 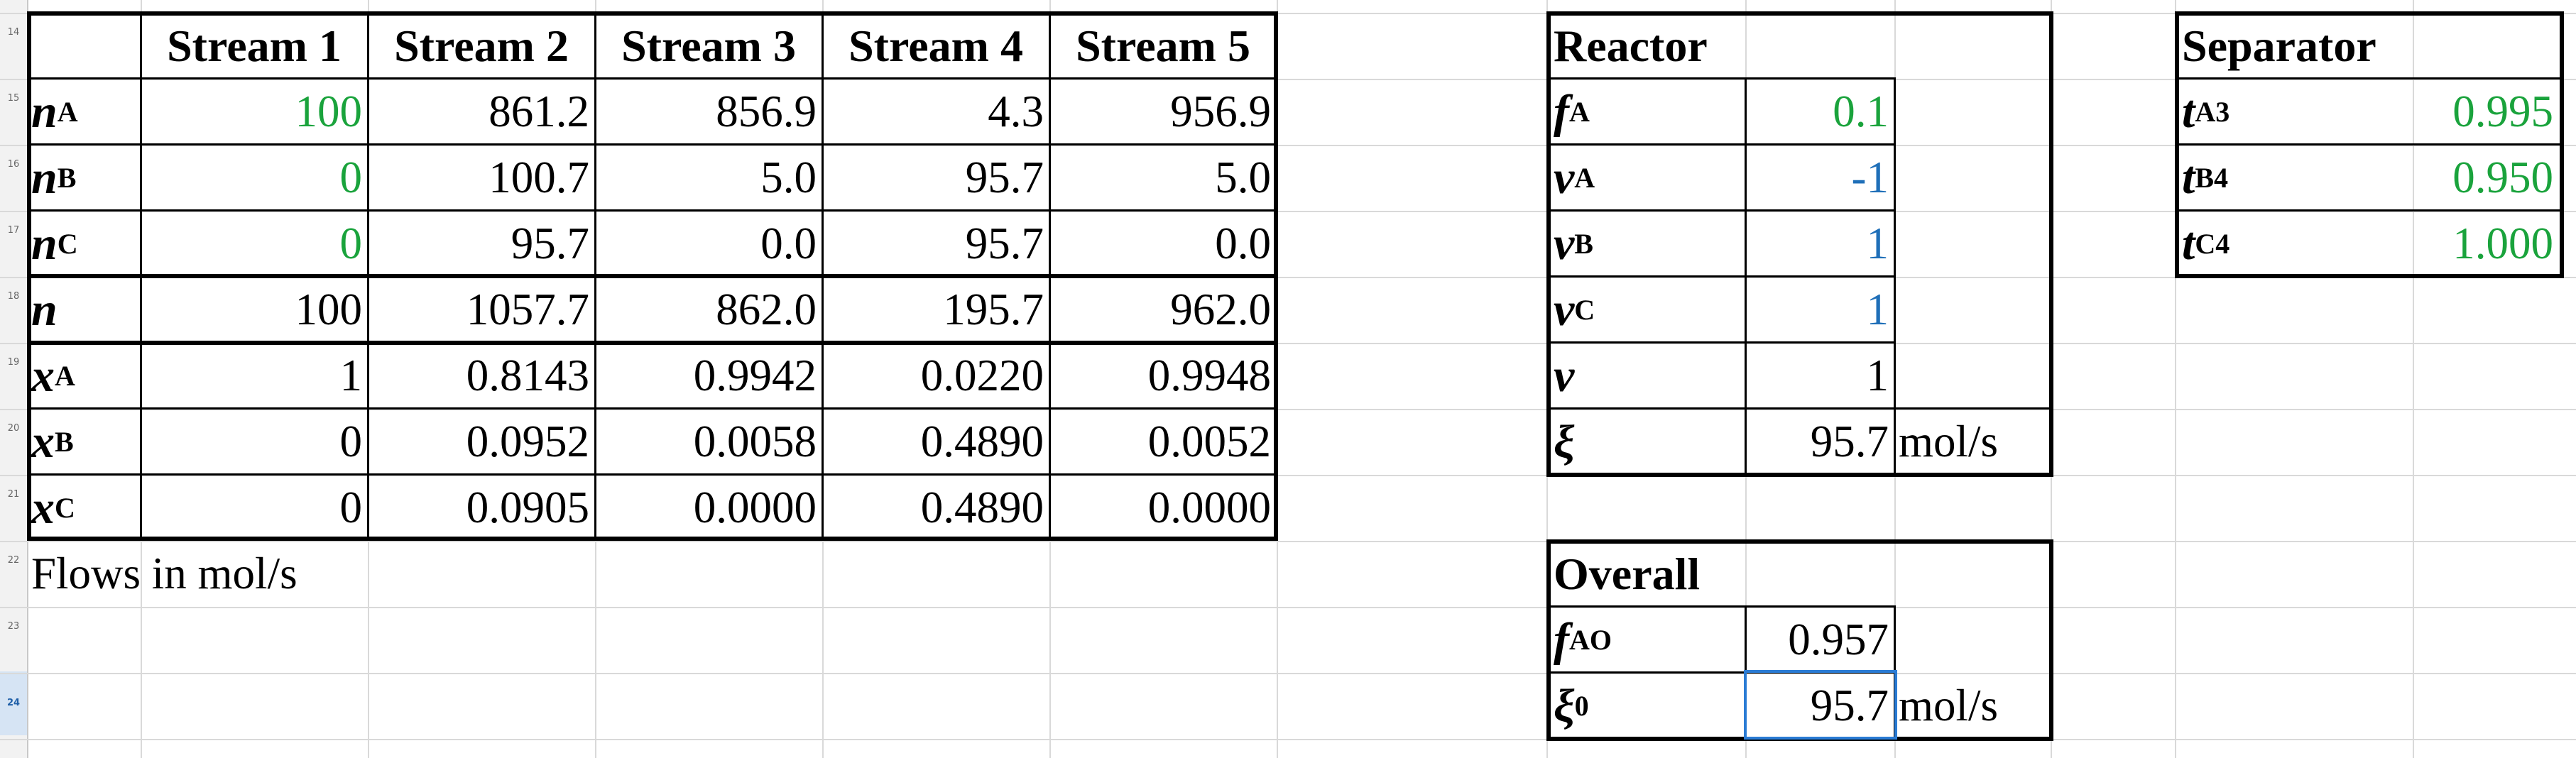 What do you see at coordinates (527, 309) in the screenshot?
I see `value-cell: 1057.7` at bounding box center [527, 309].